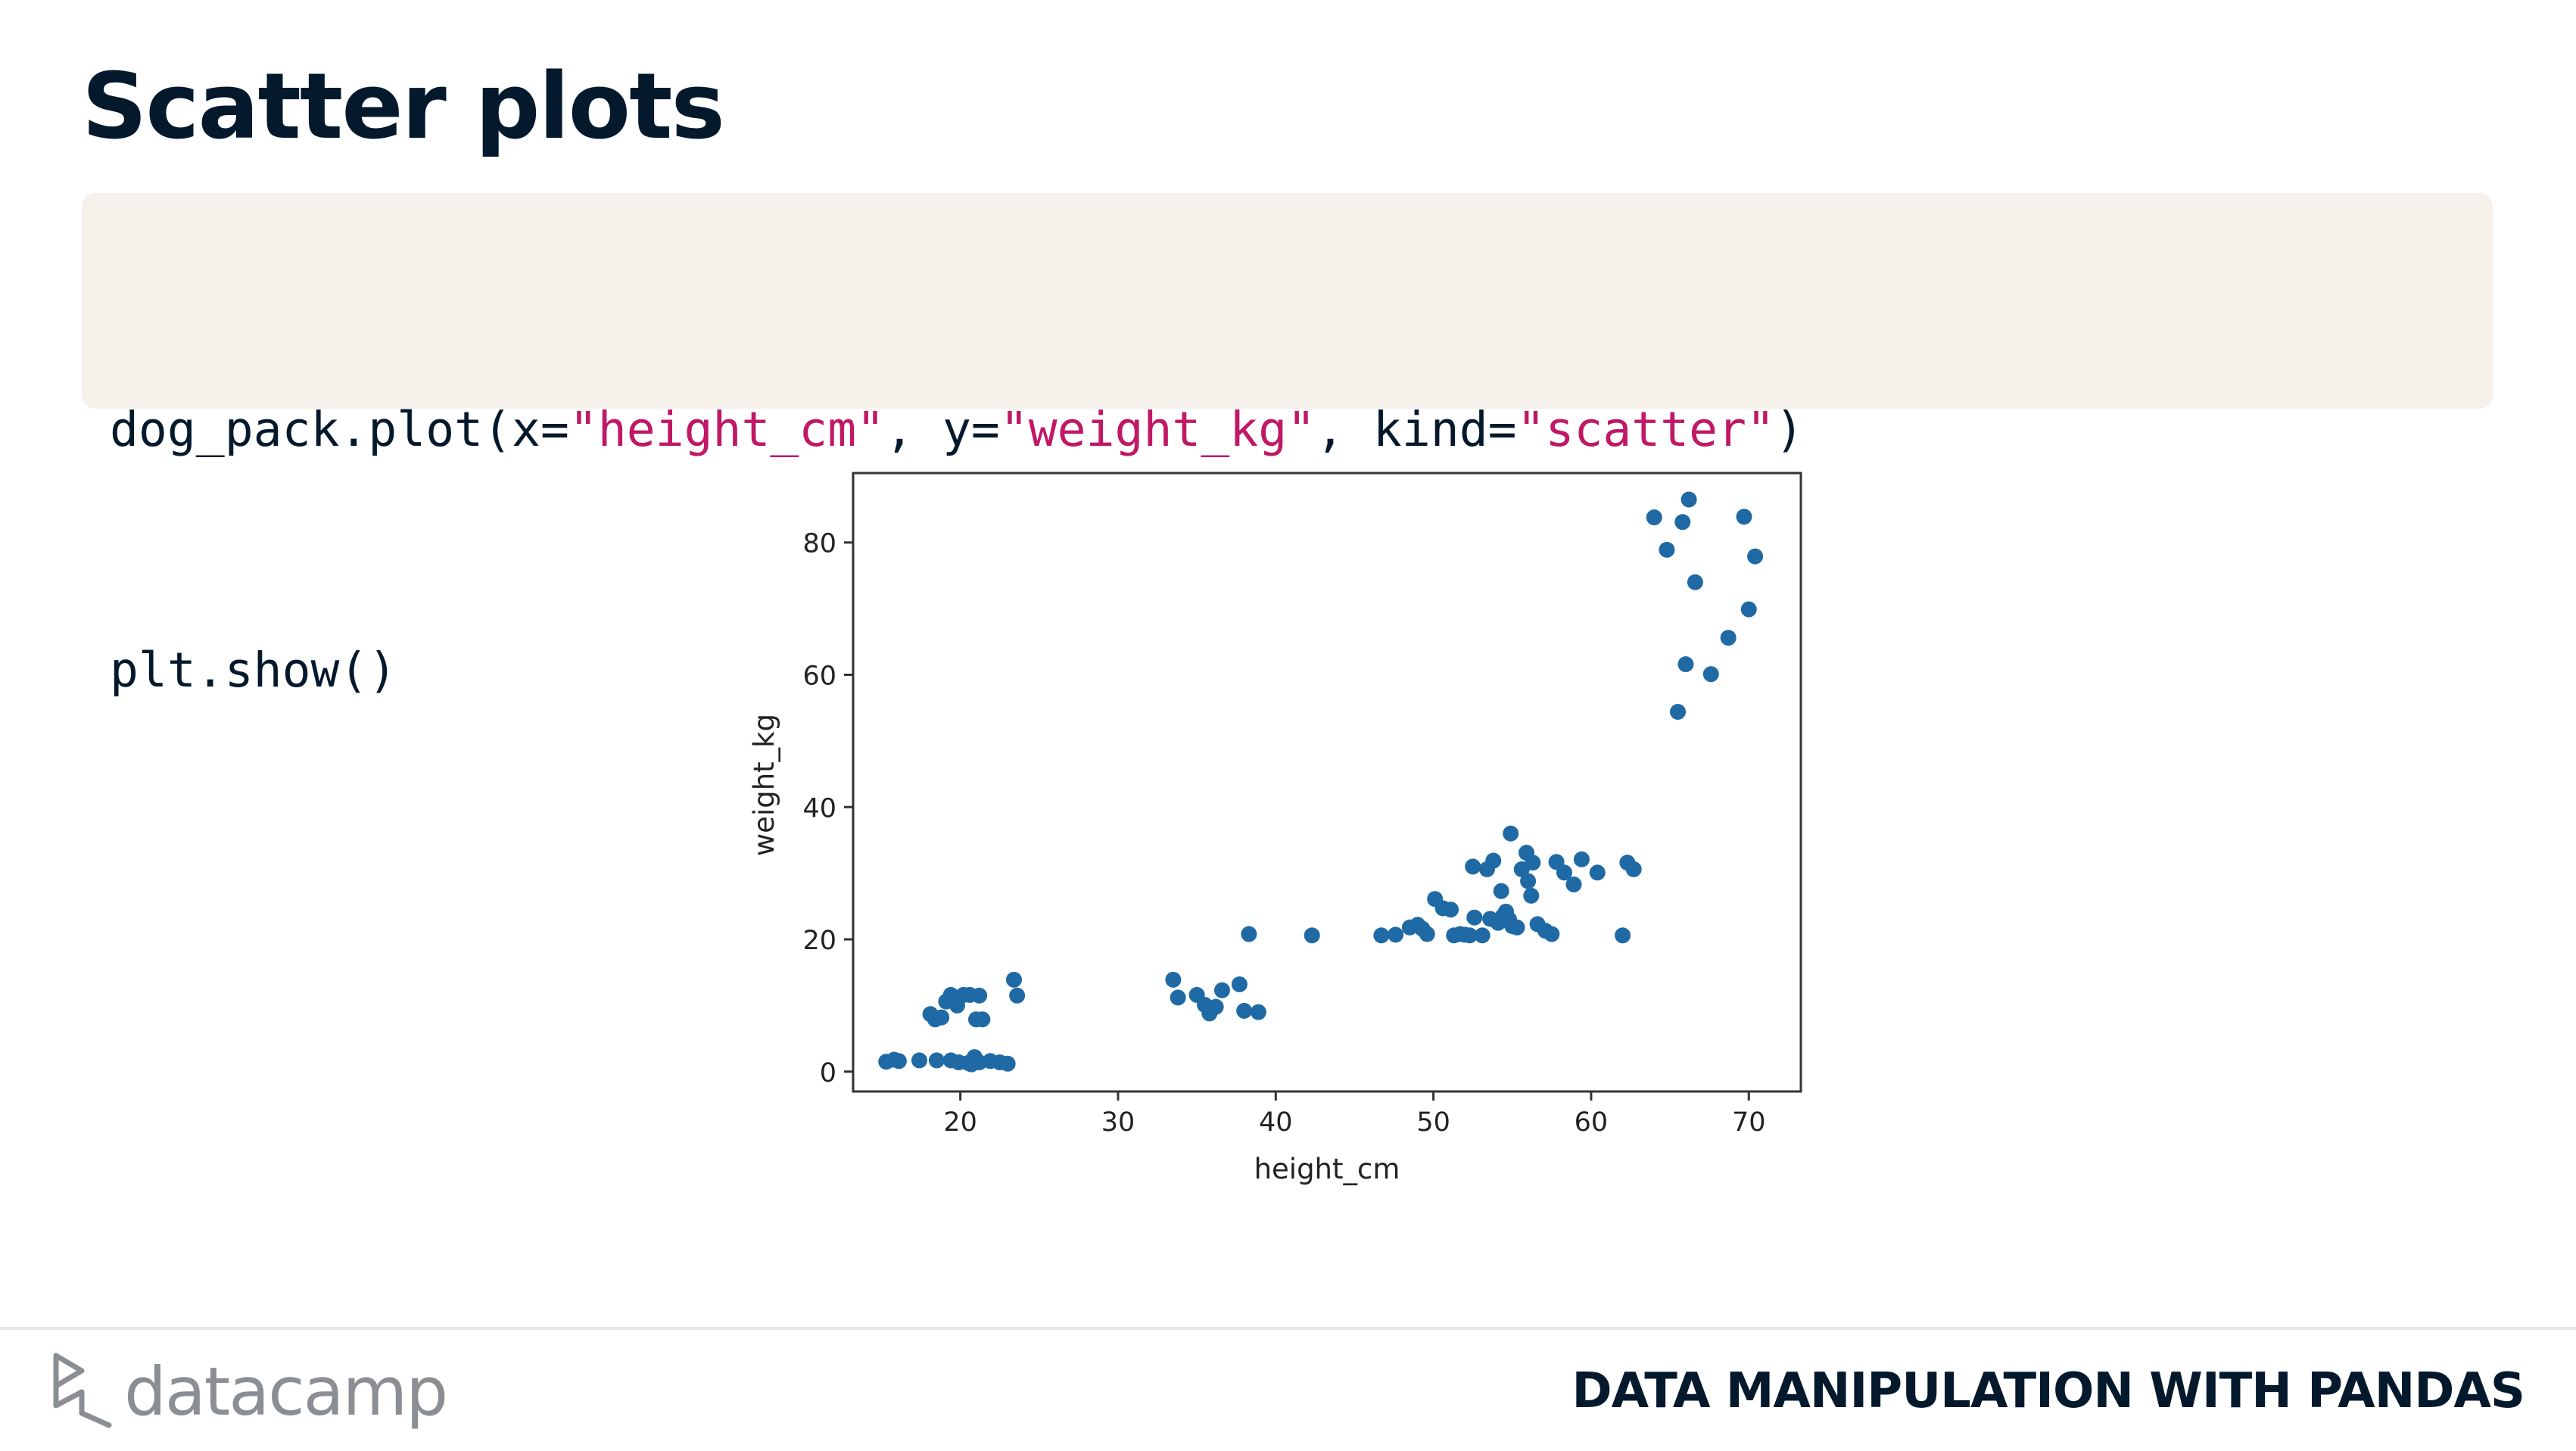 The width and height of the screenshot is (2576, 1451). I want to click on x-tick-label: 30, so click(1118, 1122).